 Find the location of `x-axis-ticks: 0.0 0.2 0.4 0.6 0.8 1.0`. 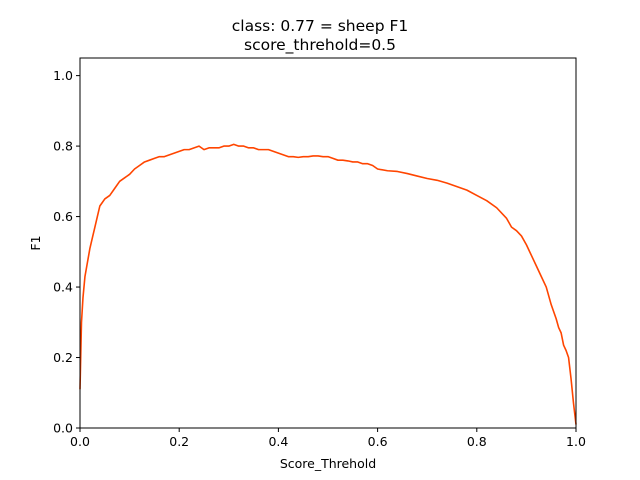

x-axis-ticks: 0.0 0.2 0.4 0.6 0.8 1.0 is located at coordinates (328, 438).